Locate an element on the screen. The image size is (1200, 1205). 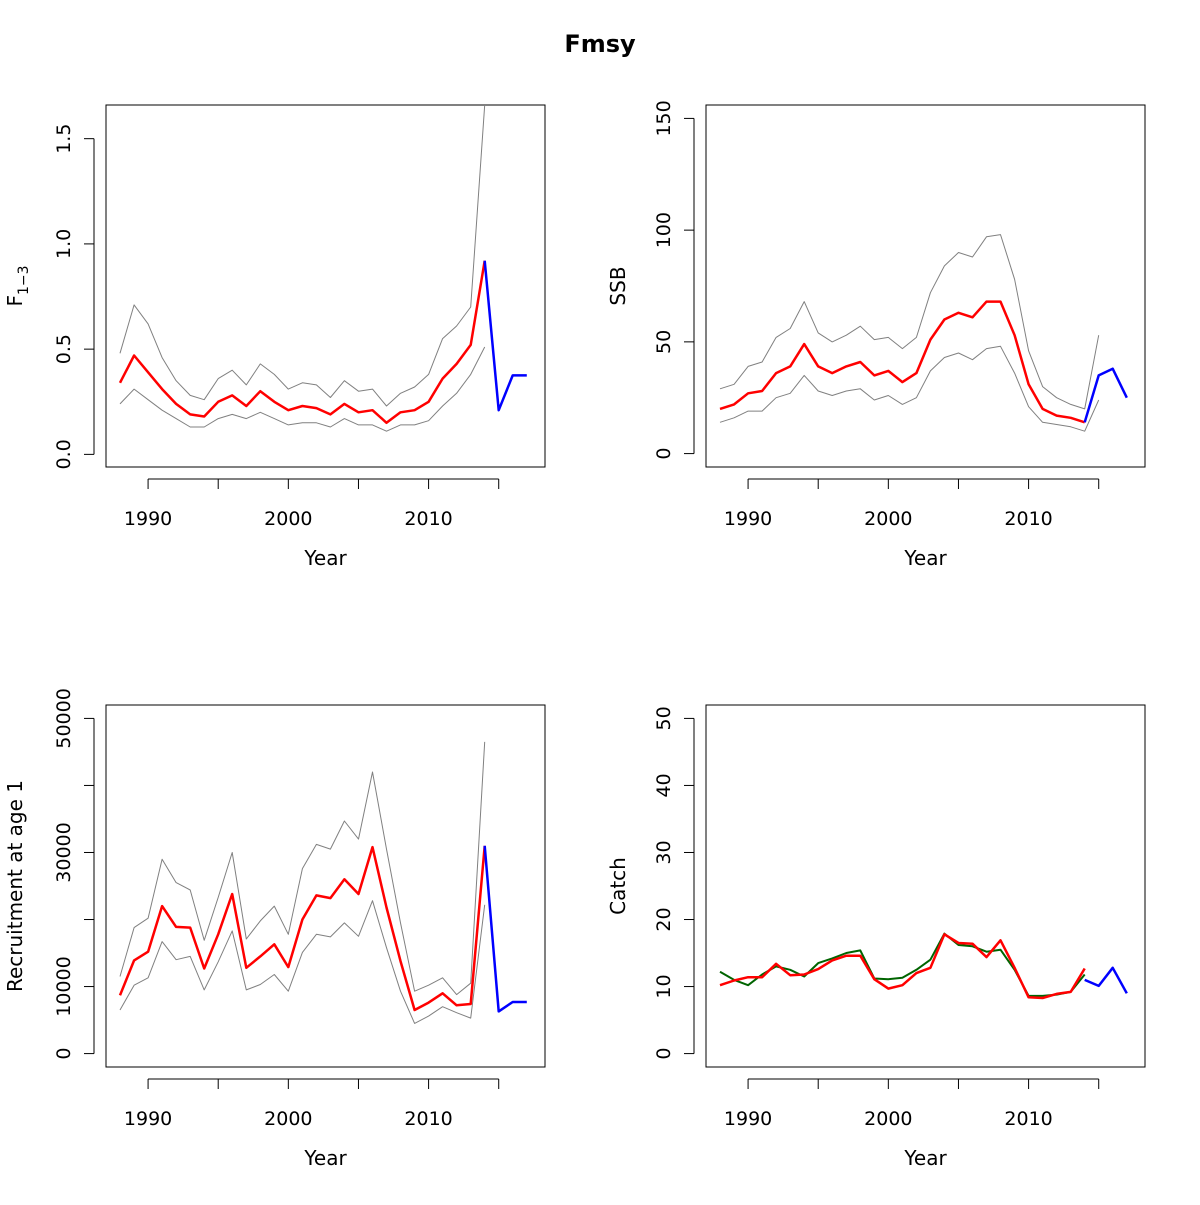
y-axis-label-subscript: 1−3 is located at coordinates (24, 280).